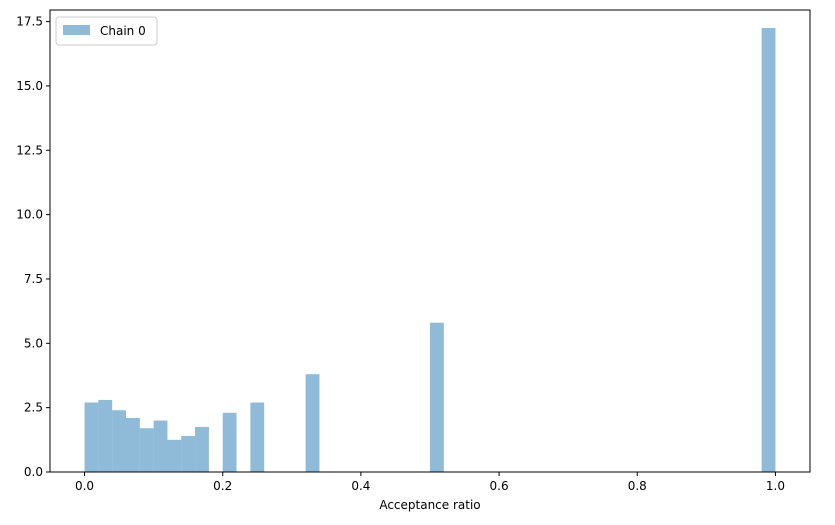 The width and height of the screenshot is (835, 525). What do you see at coordinates (33, 472) in the screenshot?
I see `y-tick-label: 0.0` at bounding box center [33, 472].